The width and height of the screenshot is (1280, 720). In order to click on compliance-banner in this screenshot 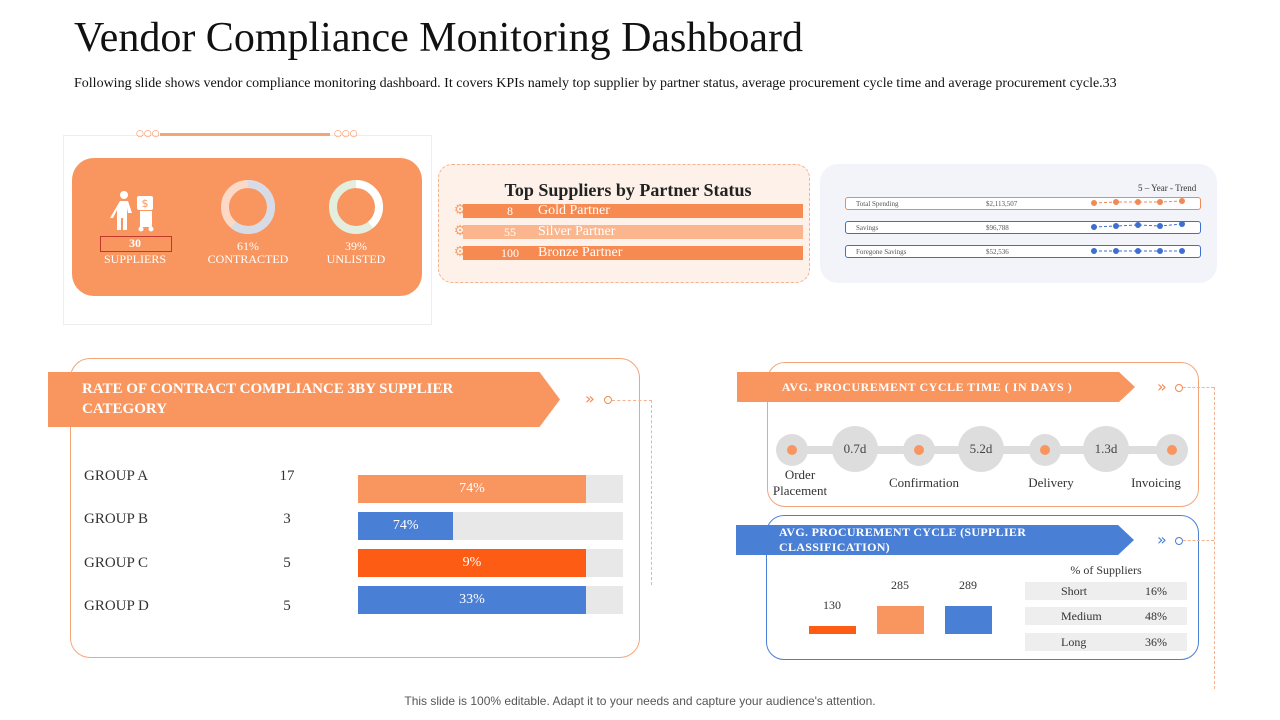, I will do `click(304, 399)`.